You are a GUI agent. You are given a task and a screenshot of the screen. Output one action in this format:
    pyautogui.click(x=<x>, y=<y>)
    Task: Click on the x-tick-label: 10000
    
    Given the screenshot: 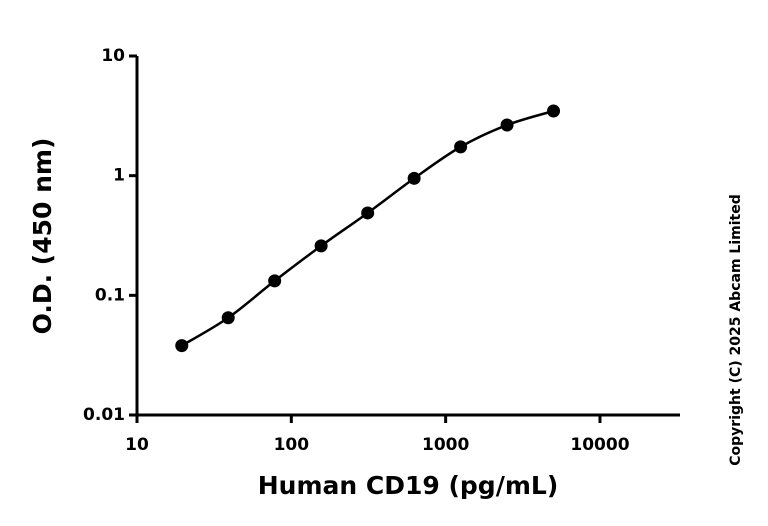 What is the action you would take?
    pyautogui.click(x=599, y=445)
    